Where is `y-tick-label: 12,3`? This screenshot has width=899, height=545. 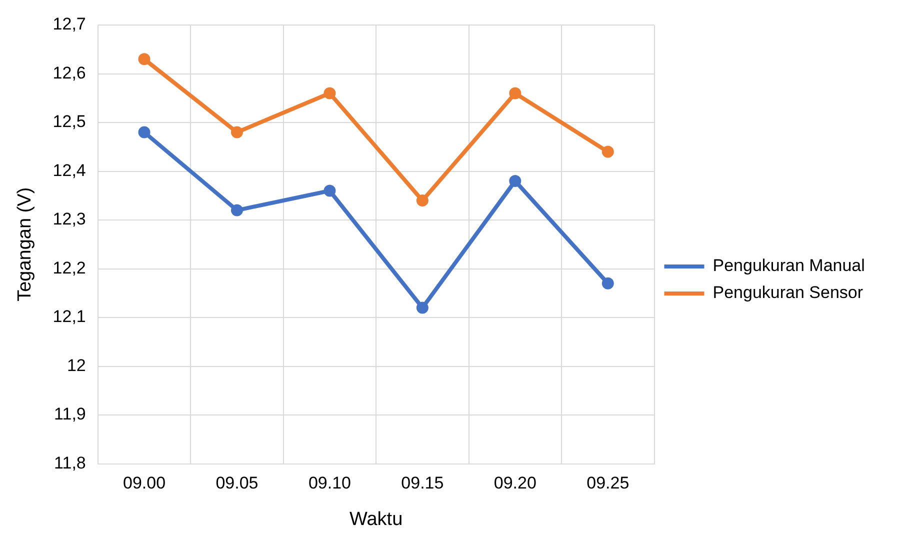
y-tick-label: 12,3 is located at coordinates (69, 219).